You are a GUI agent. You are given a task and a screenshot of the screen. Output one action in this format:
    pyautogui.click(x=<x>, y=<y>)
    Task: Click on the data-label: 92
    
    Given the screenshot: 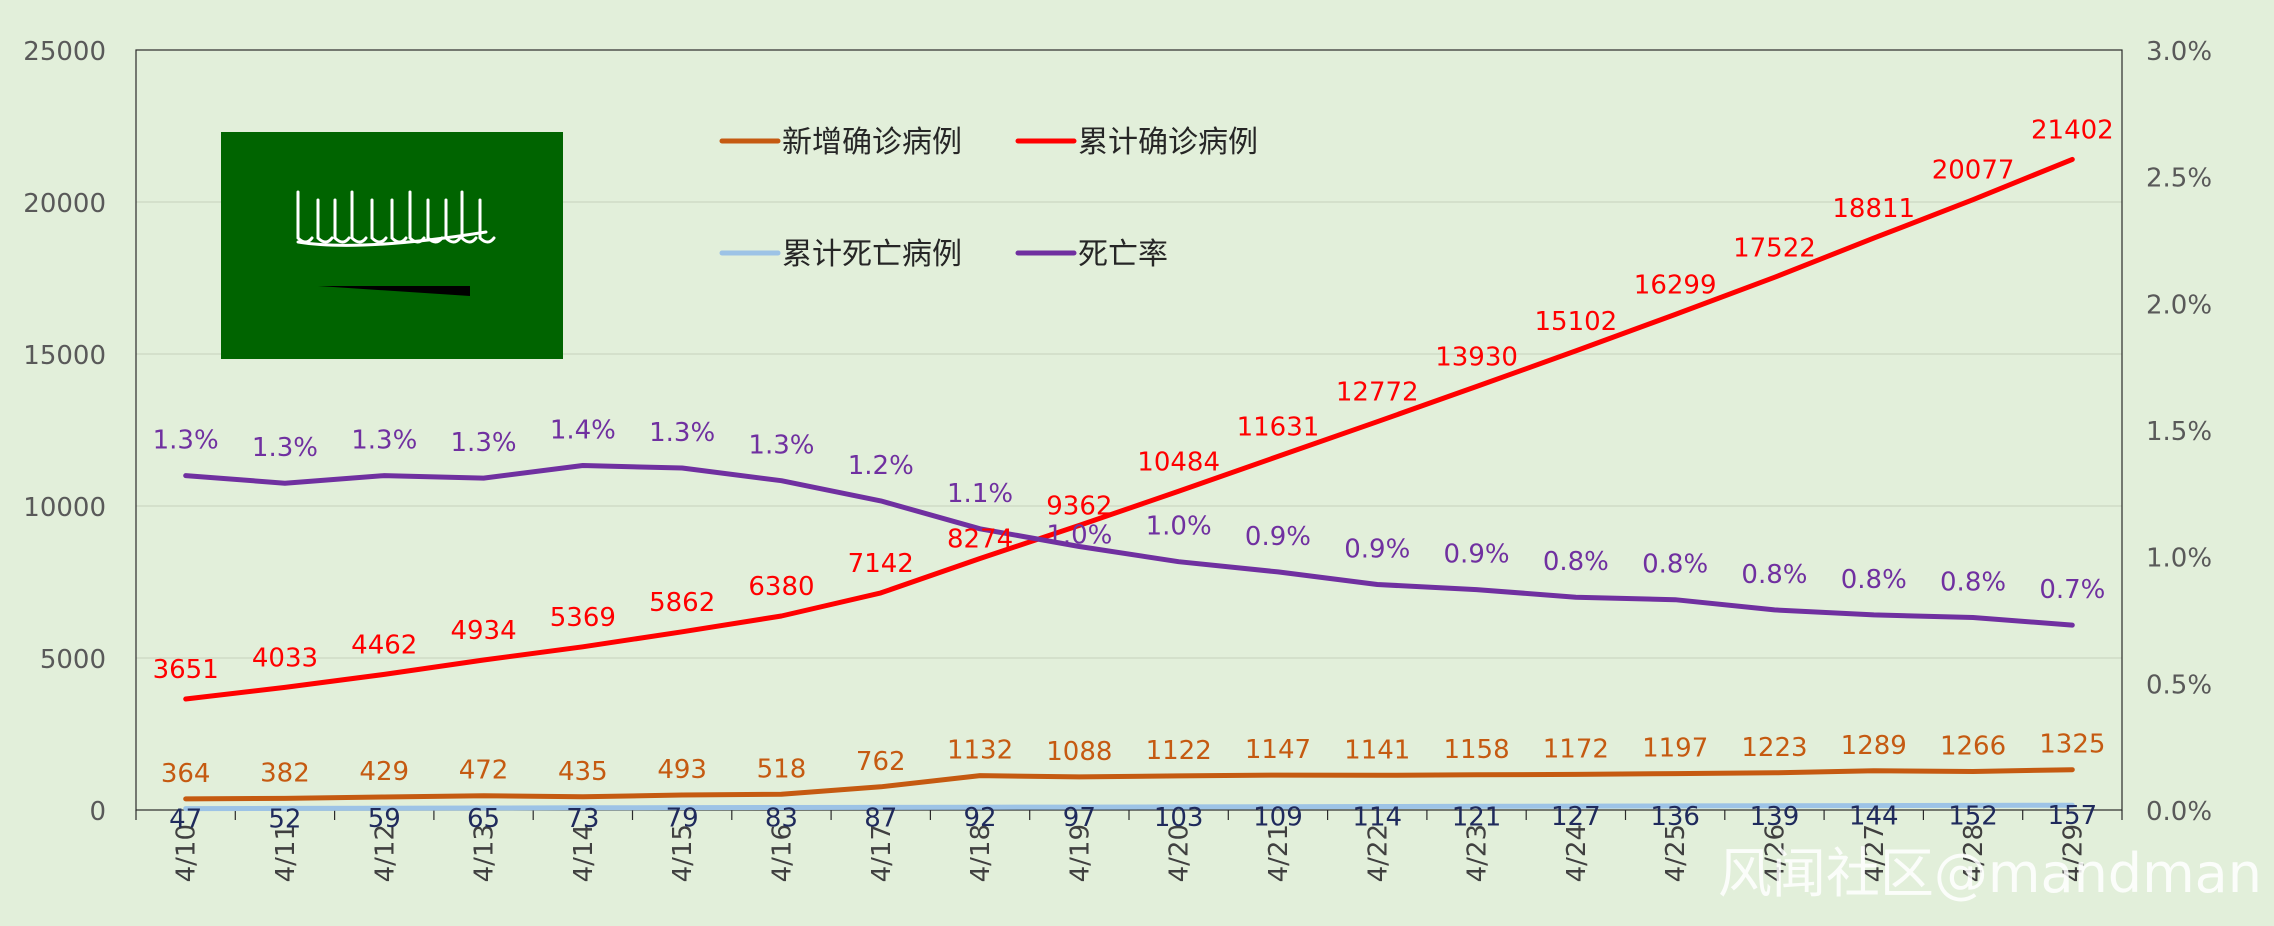 What is the action you would take?
    pyautogui.click(x=980, y=818)
    